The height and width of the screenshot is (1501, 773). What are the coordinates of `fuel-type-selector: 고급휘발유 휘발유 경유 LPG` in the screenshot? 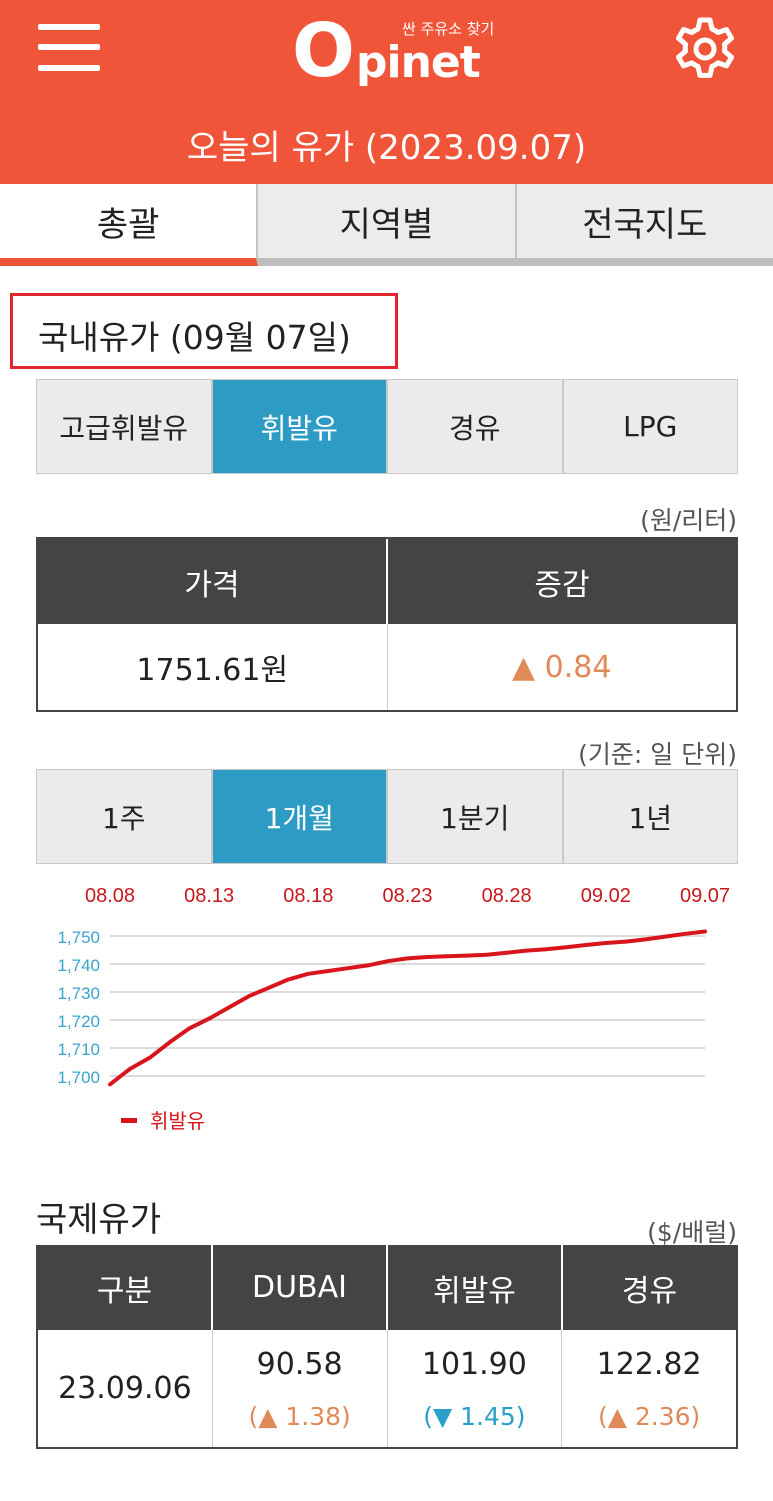 It's located at (387, 426).